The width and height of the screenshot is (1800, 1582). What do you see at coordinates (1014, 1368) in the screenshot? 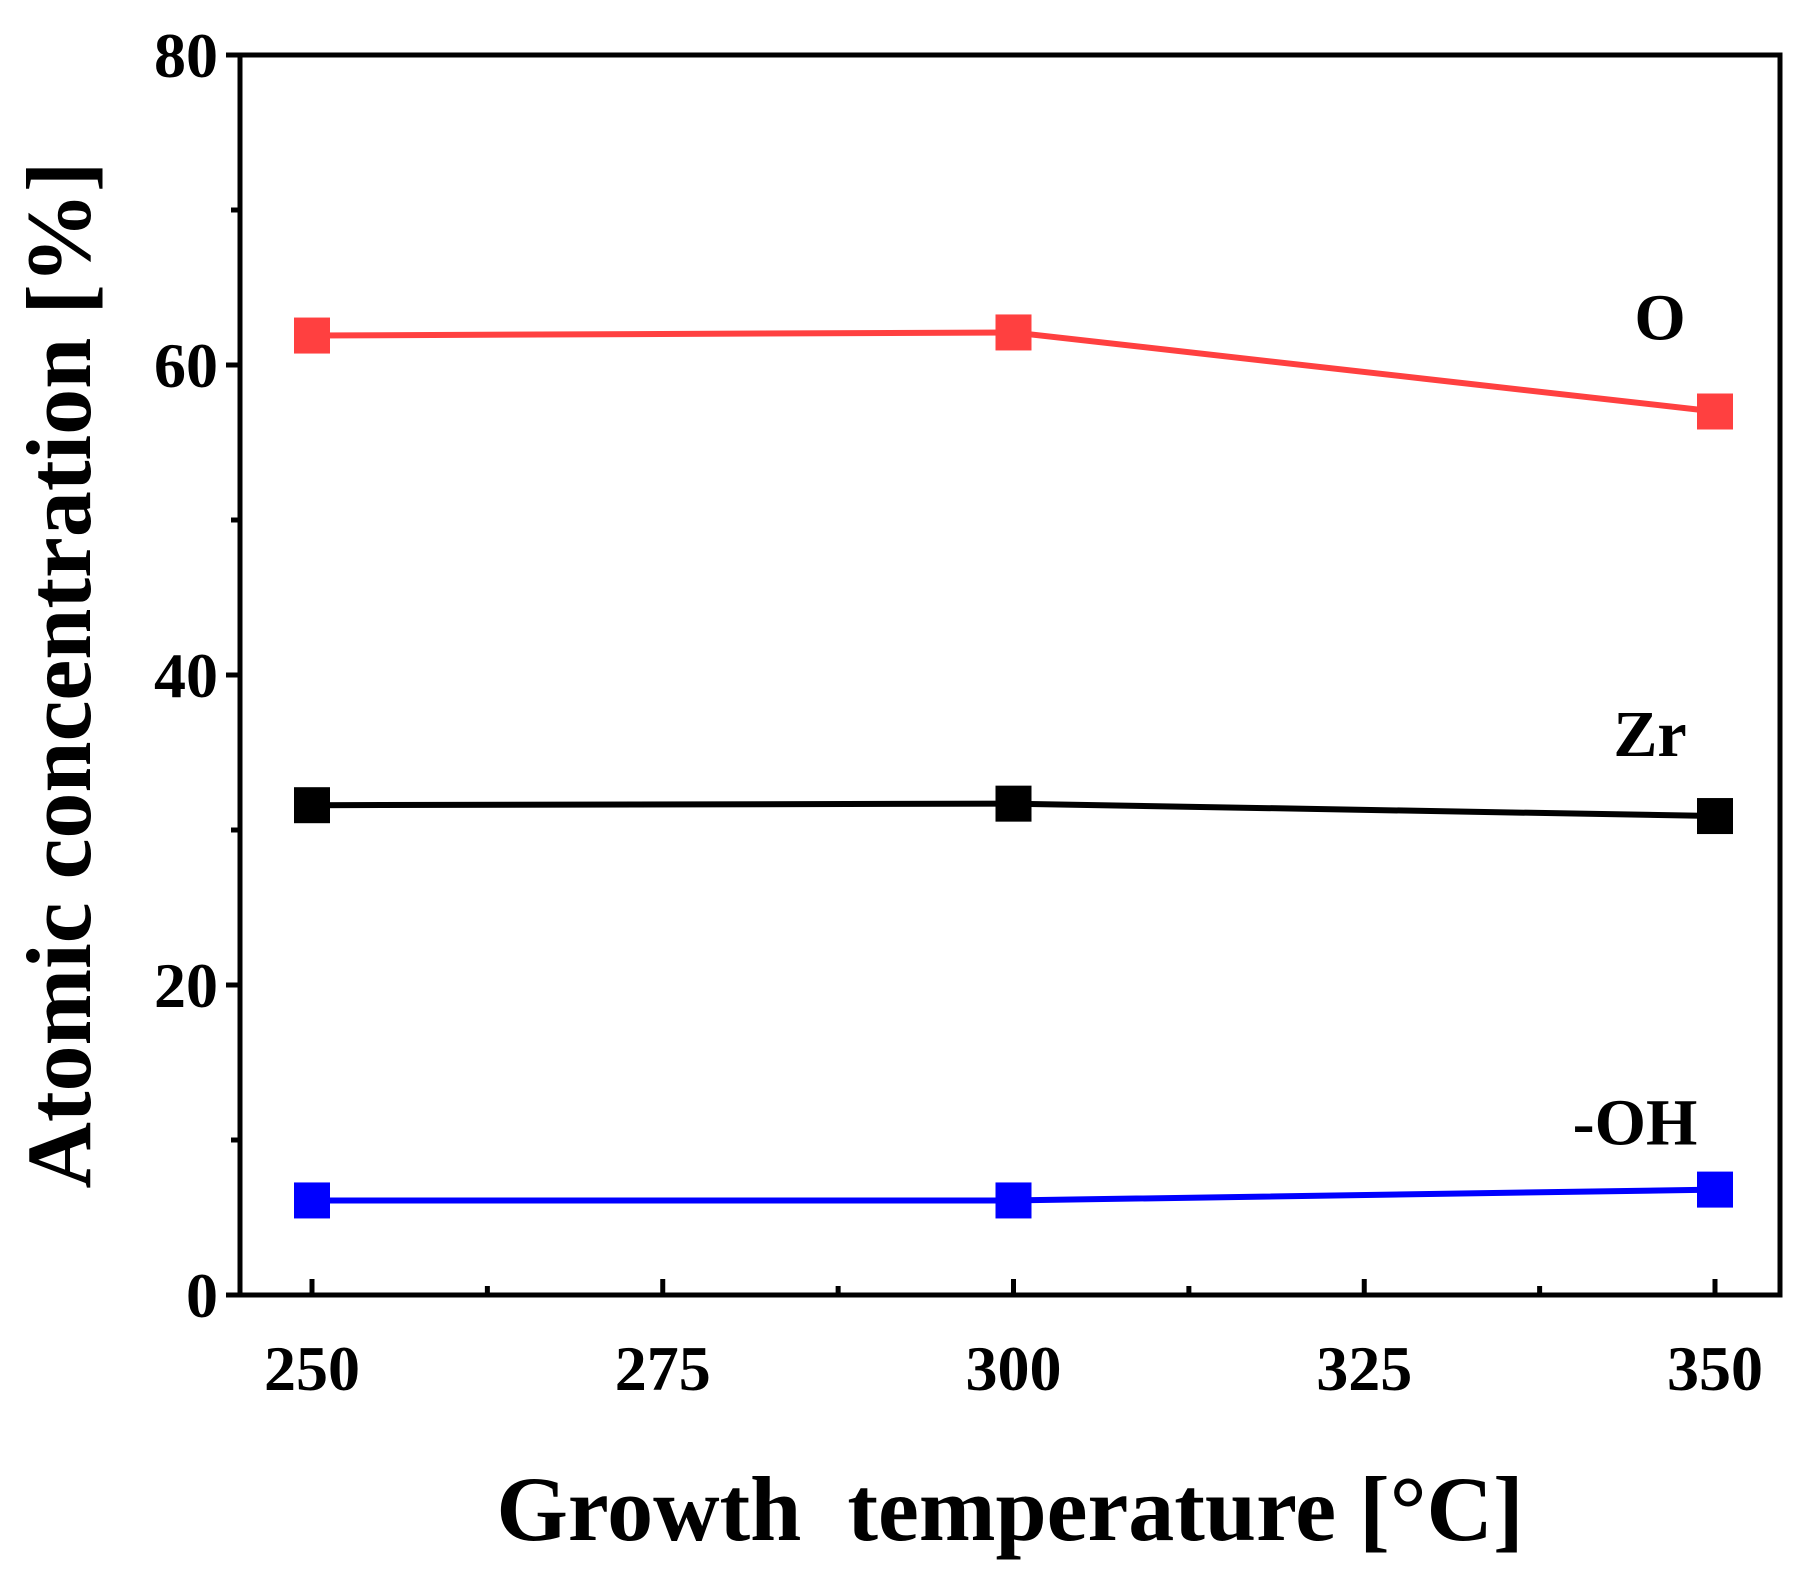
I see `x-tick-label: 300` at bounding box center [1014, 1368].